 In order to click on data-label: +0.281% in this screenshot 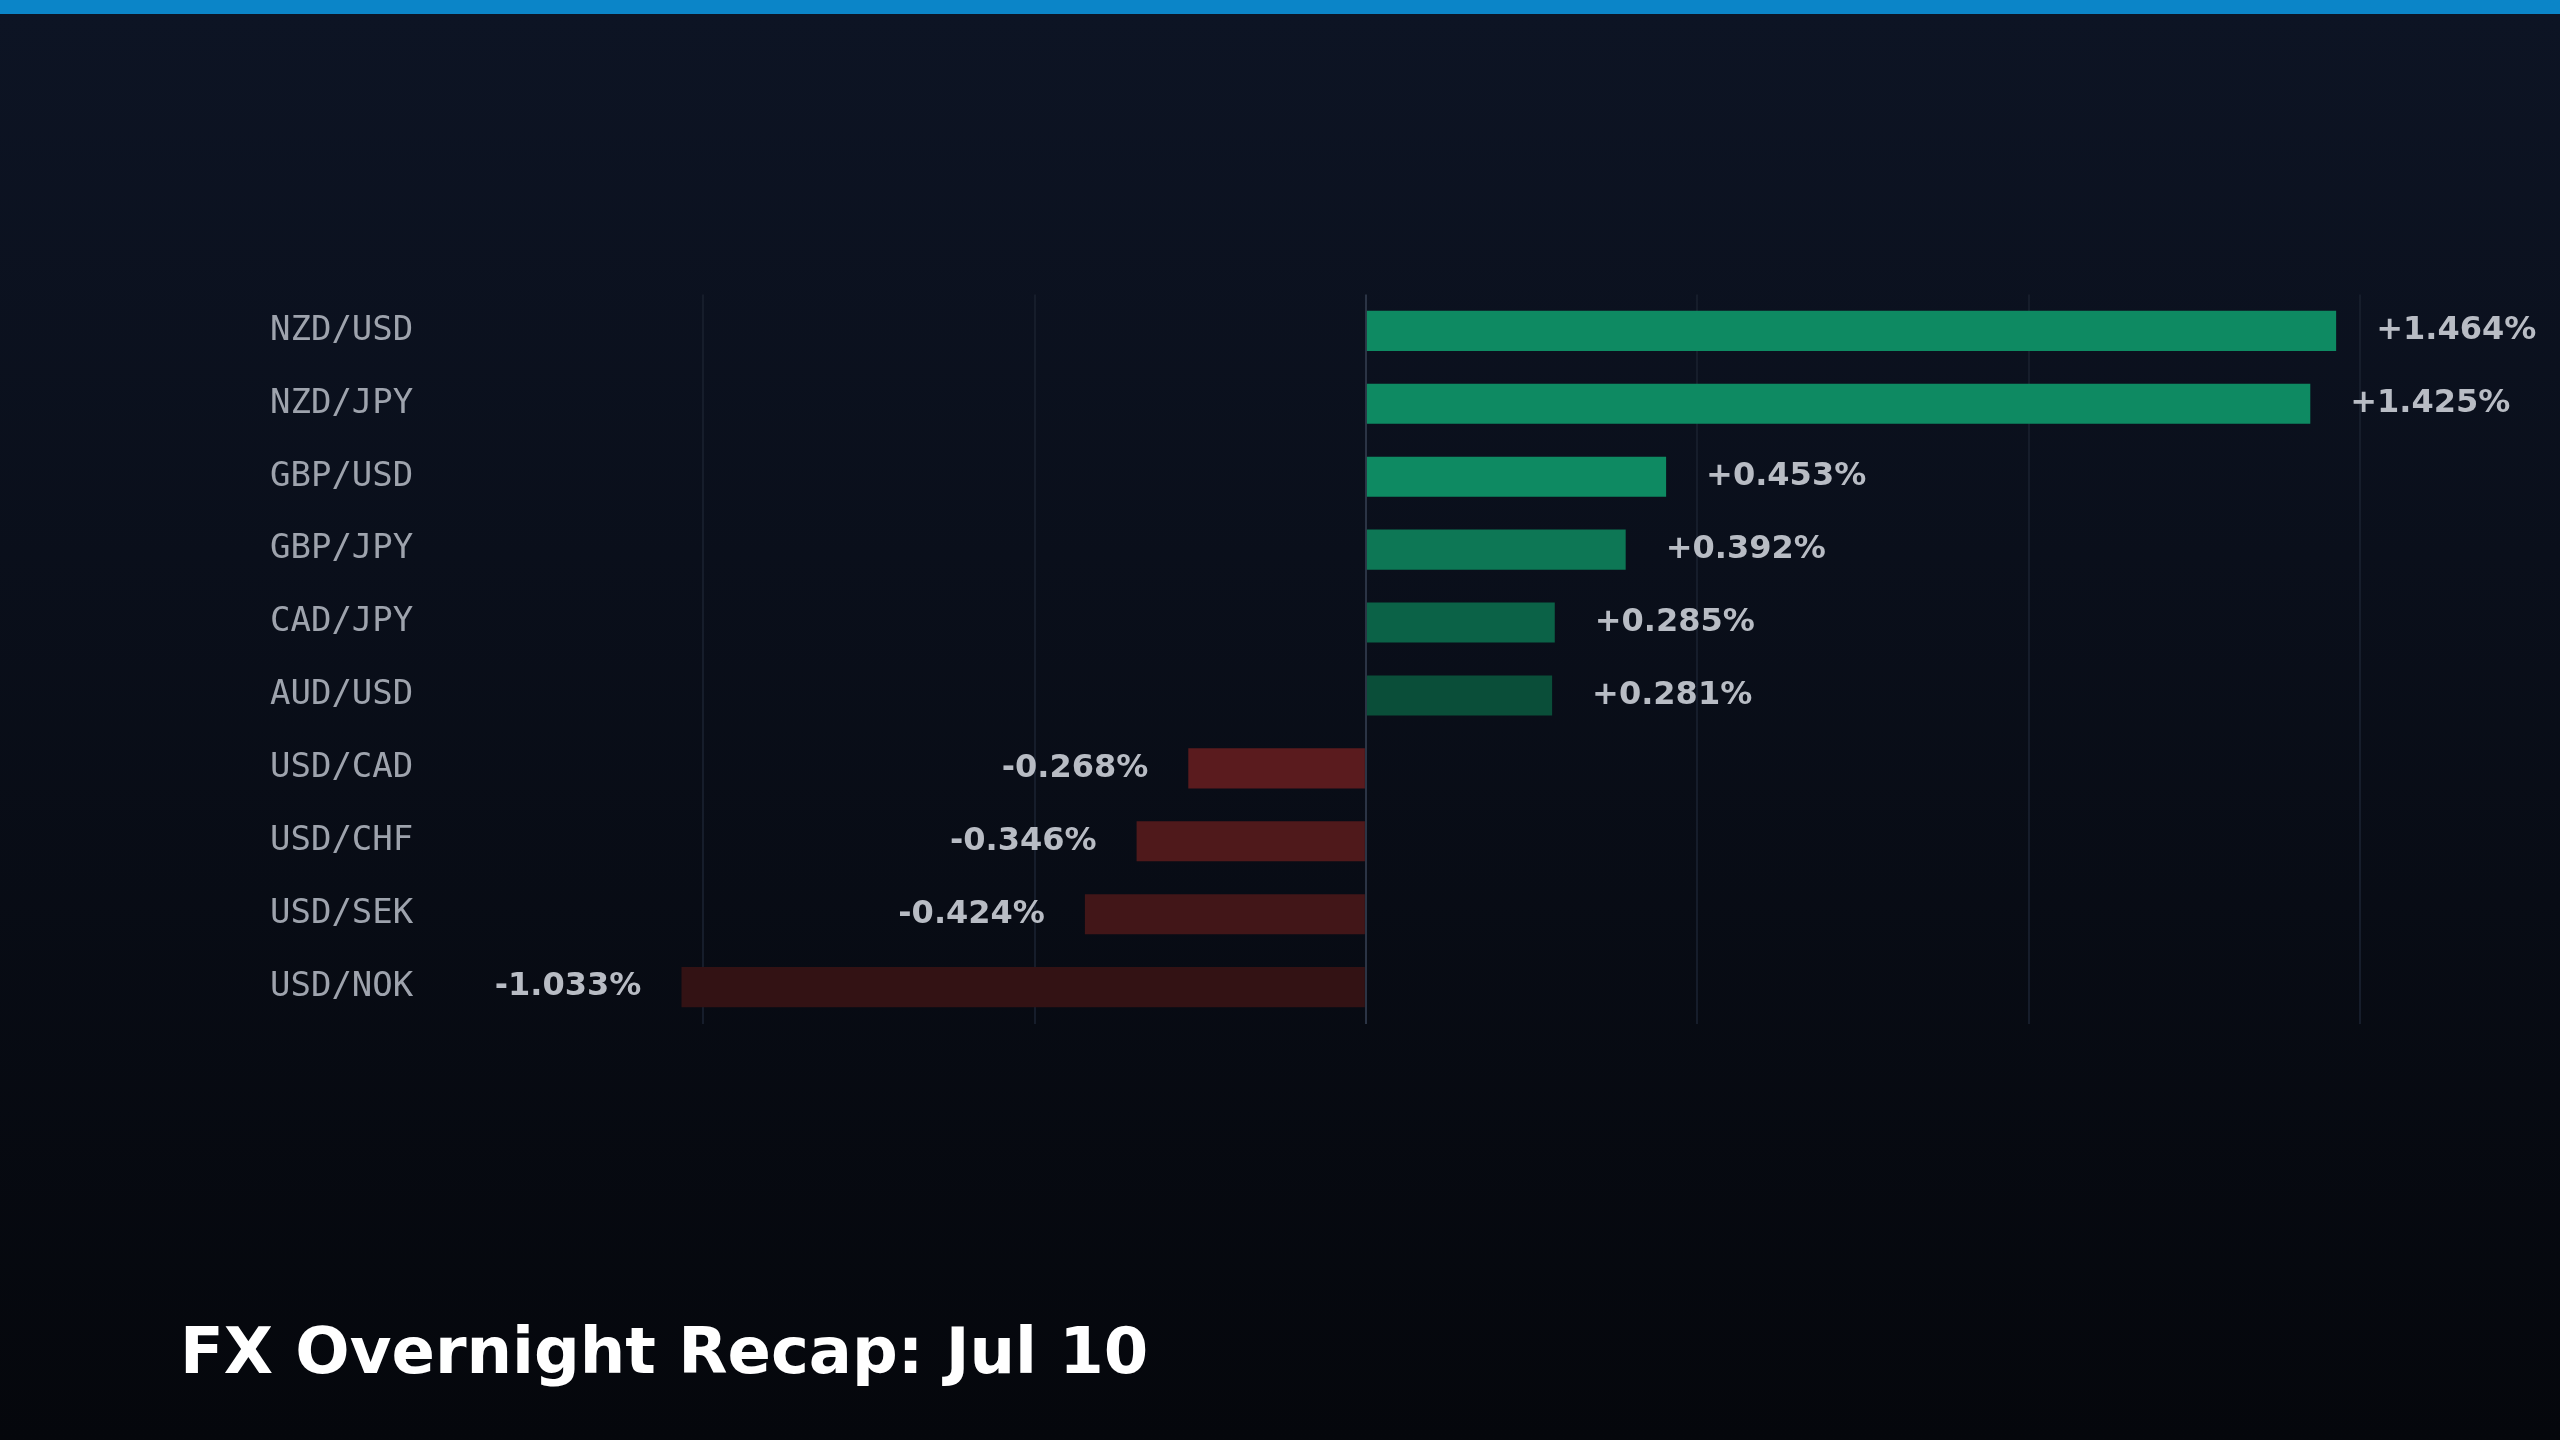, I will do `click(1672, 692)`.